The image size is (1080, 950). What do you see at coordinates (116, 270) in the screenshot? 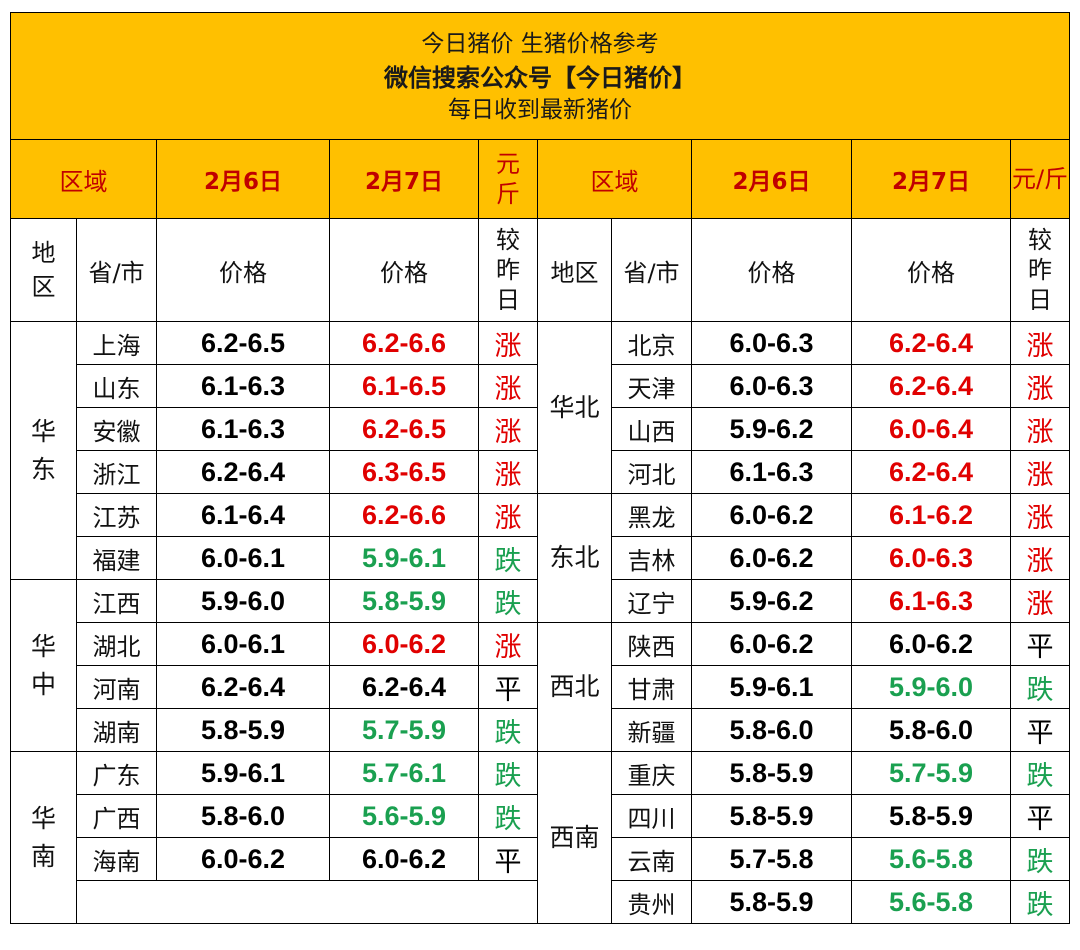
I see `subheader-province-left: 省/市` at bounding box center [116, 270].